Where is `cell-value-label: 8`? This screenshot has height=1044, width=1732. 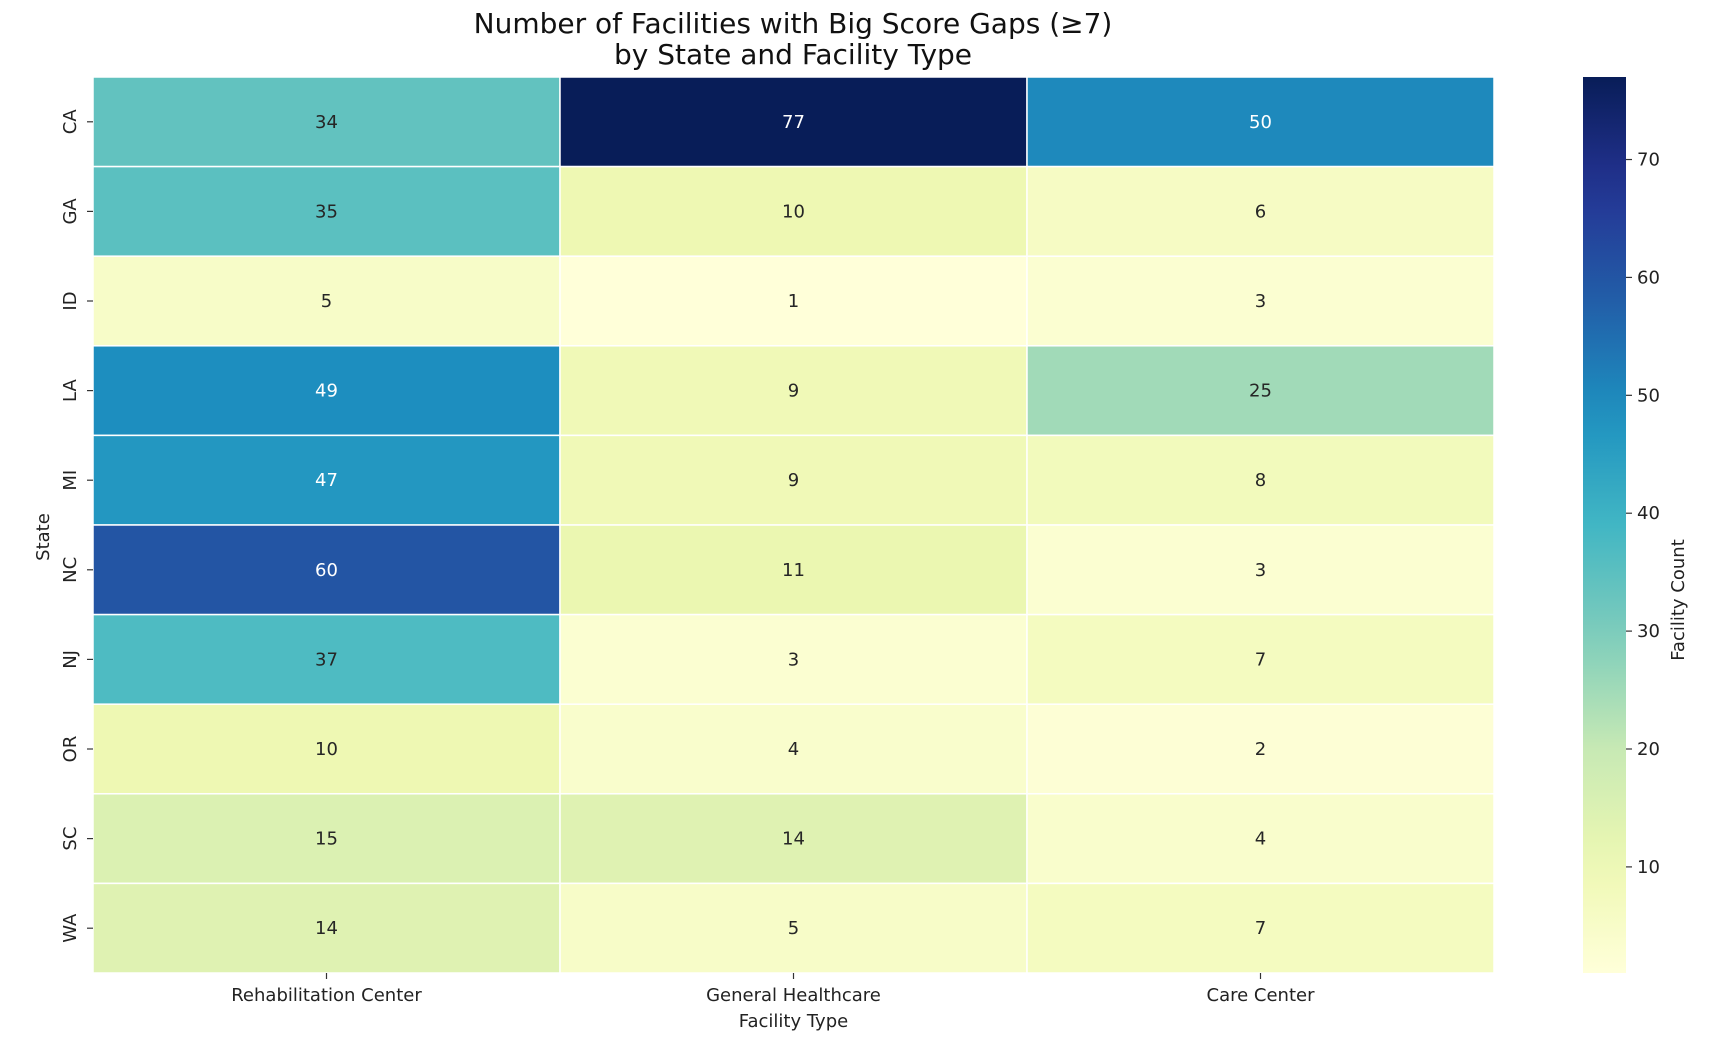
cell-value-label: 8 is located at coordinates (1260, 480).